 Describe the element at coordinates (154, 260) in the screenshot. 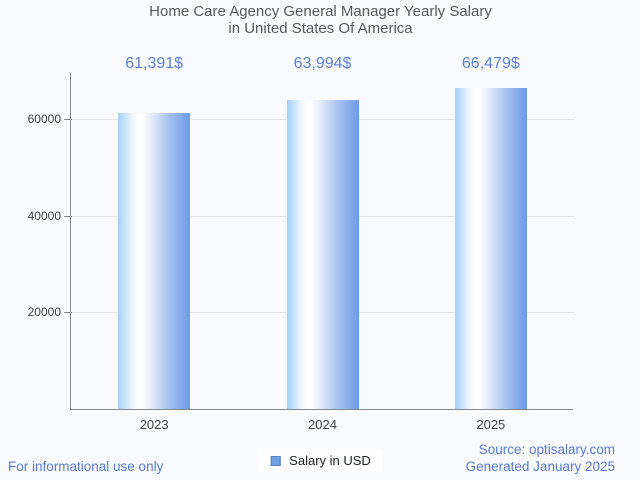

I see `bar-2023` at that location.